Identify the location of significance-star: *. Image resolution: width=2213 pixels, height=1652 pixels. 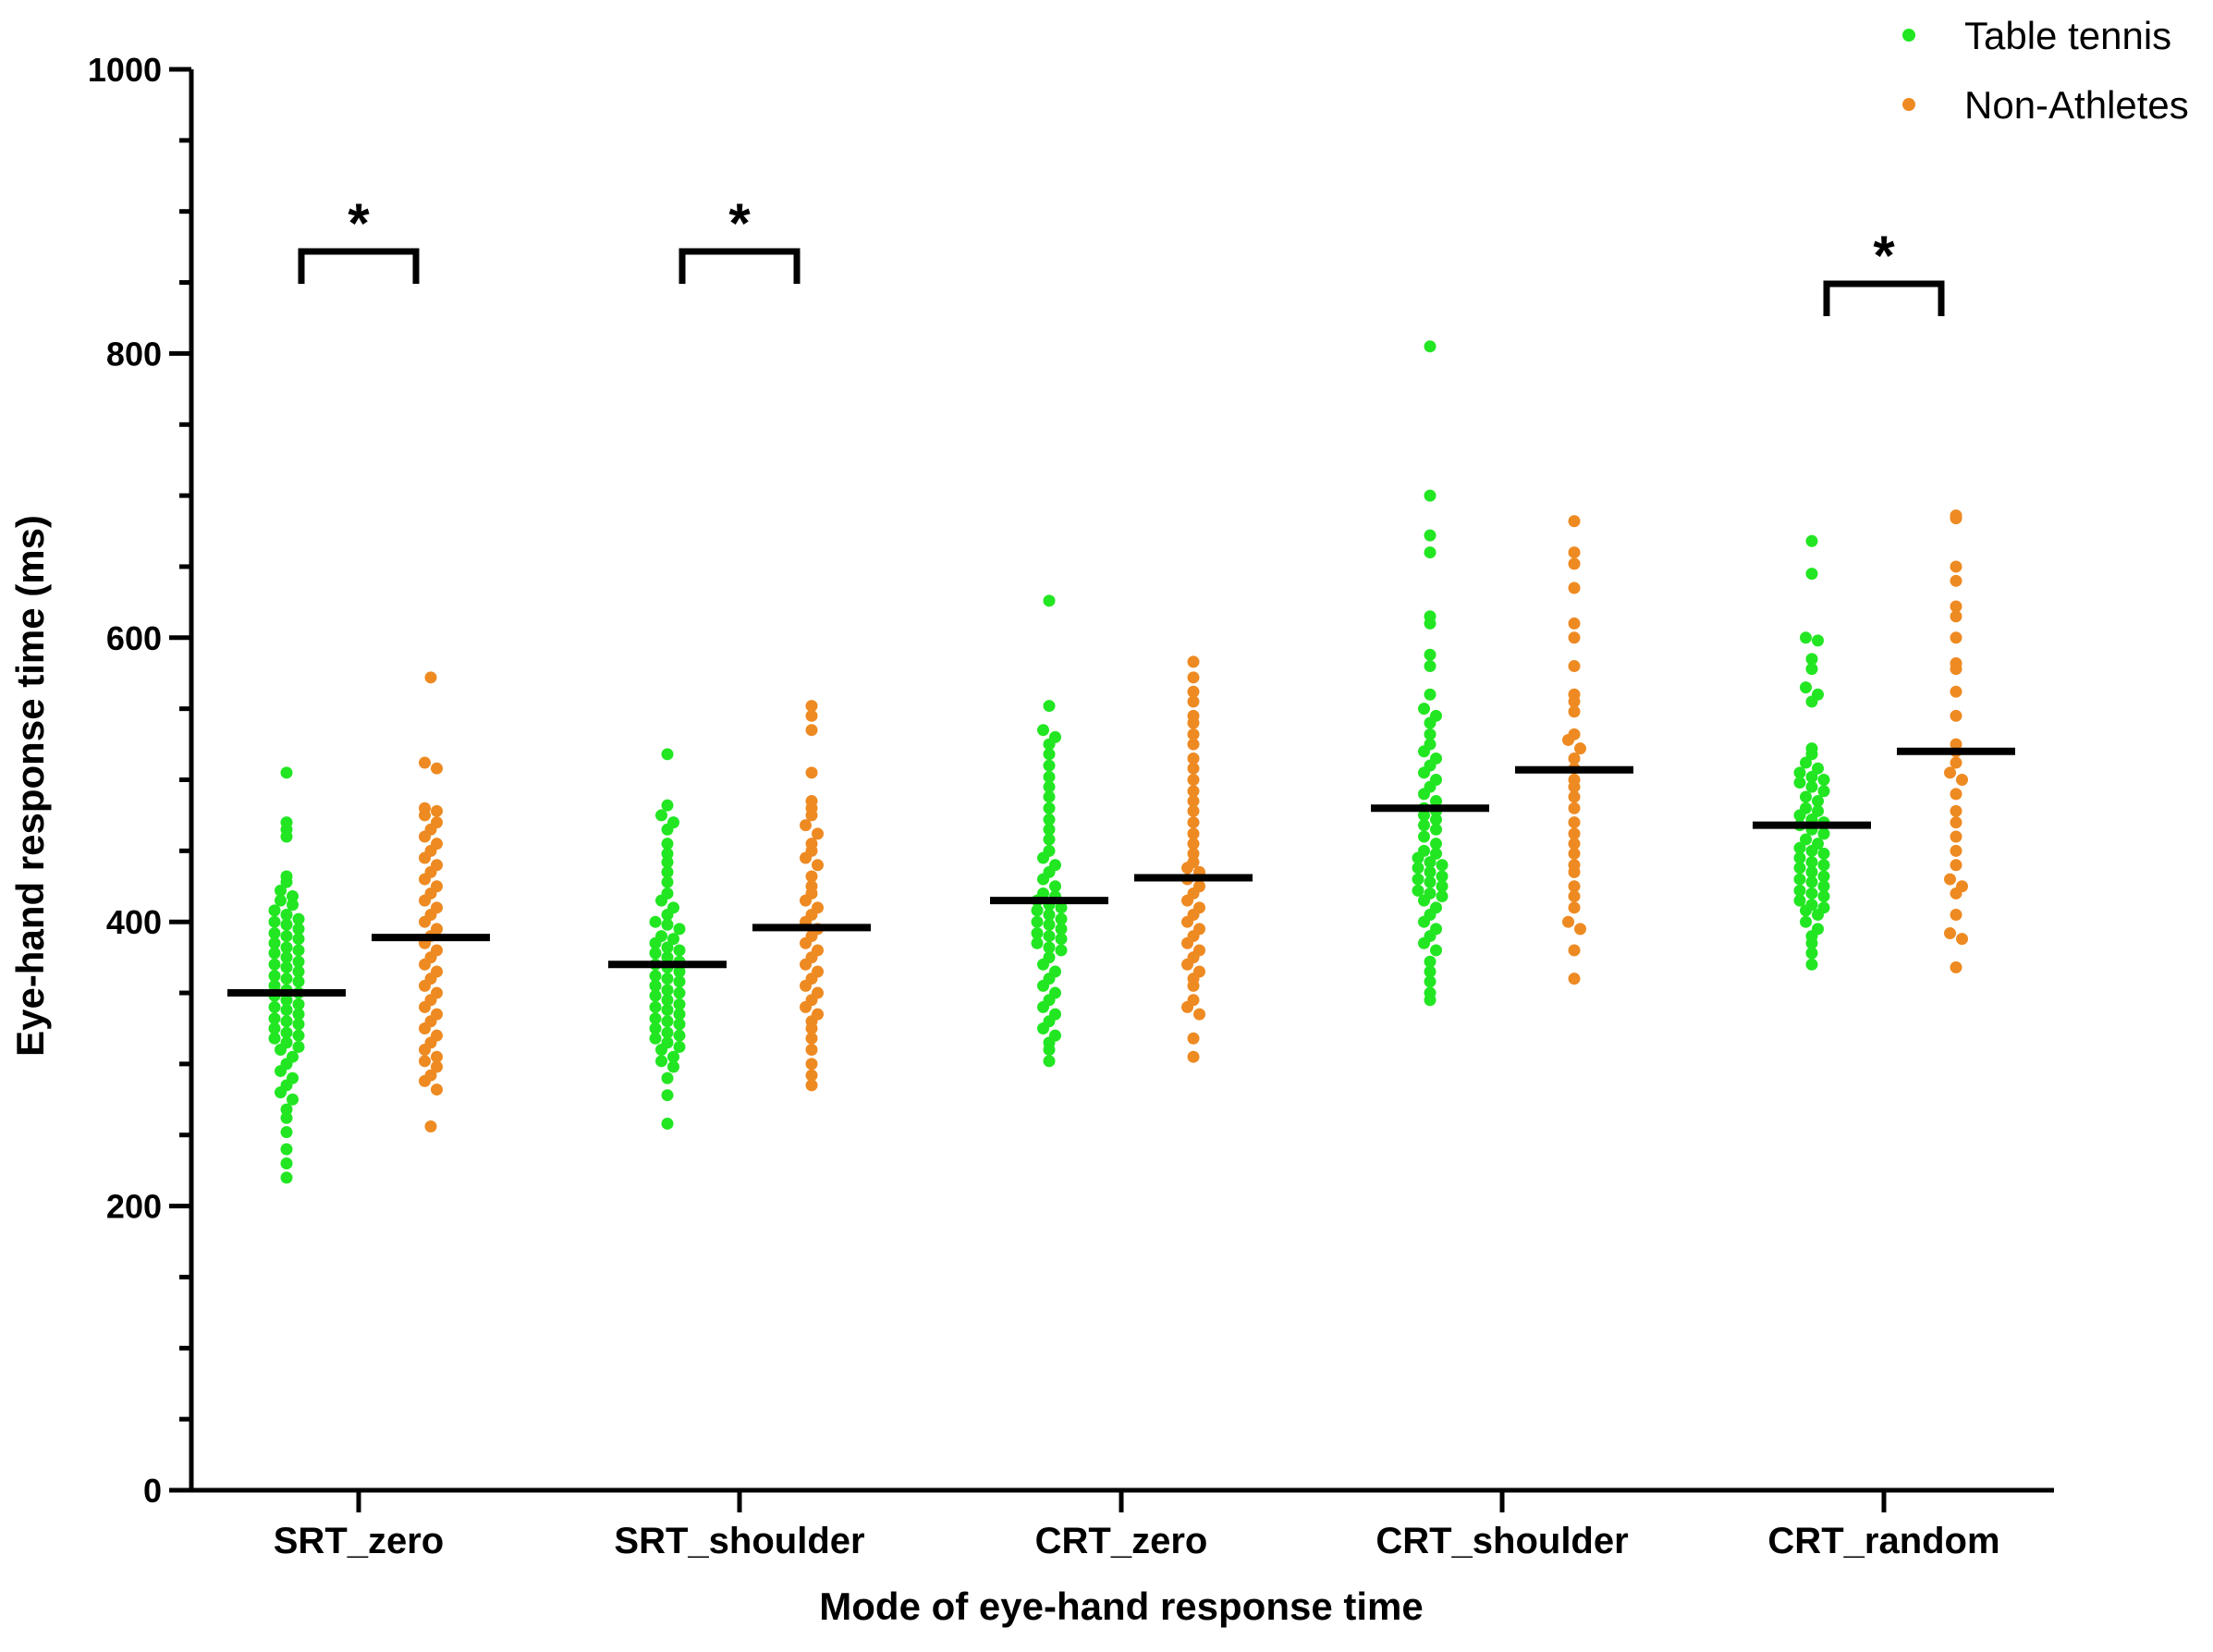
(1884, 256).